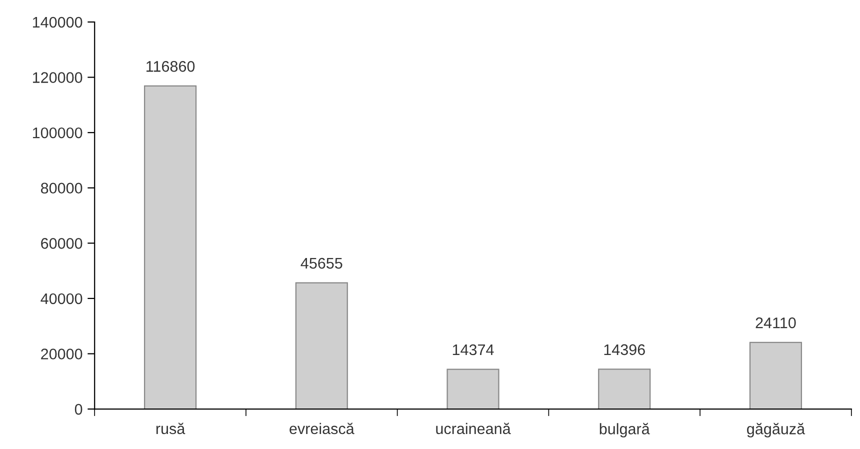 Image resolution: width=860 pixels, height=449 pixels. What do you see at coordinates (171, 428) in the screenshot?
I see `x-tick-label: rusă` at bounding box center [171, 428].